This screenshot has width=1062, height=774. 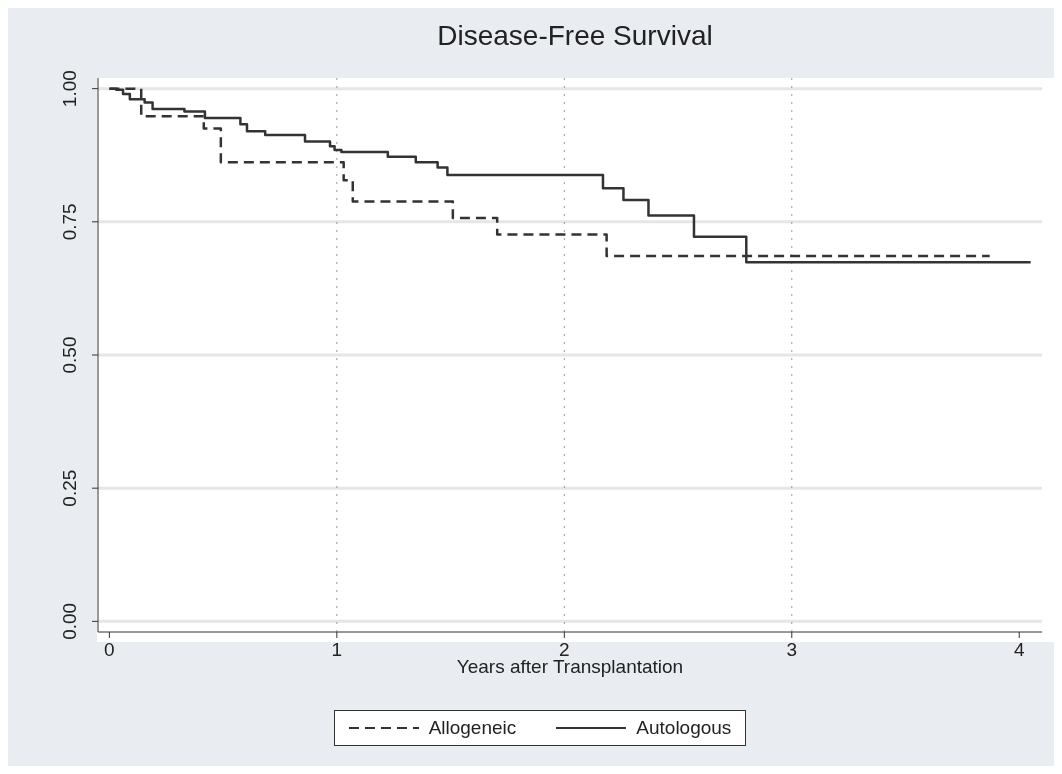 What do you see at coordinates (792, 649) in the screenshot?
I see `x-tick-label: 3` at bounding box center [792, 649].